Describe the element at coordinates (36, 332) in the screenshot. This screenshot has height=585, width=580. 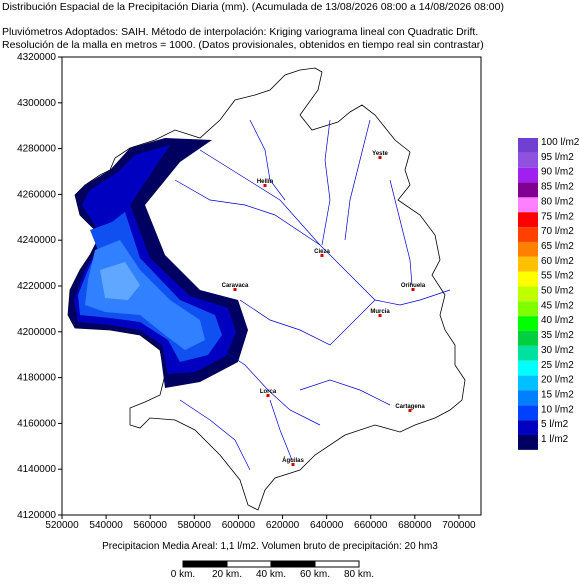
I see `y-tick-label: 4200000` at that location.